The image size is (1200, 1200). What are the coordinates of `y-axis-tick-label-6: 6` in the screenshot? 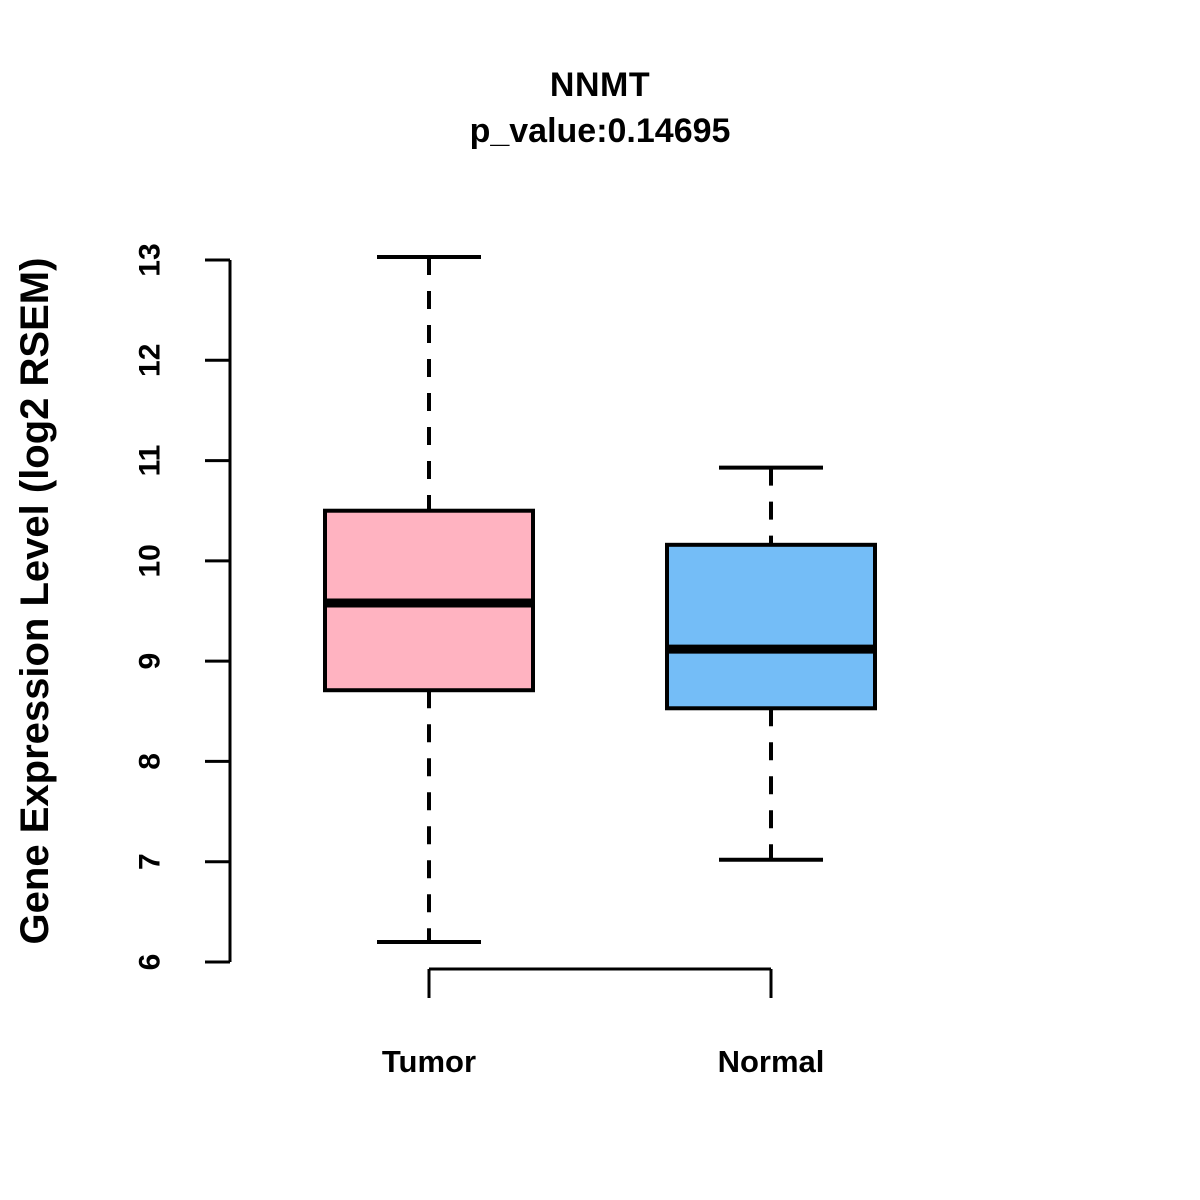 It's located at (150, 962).